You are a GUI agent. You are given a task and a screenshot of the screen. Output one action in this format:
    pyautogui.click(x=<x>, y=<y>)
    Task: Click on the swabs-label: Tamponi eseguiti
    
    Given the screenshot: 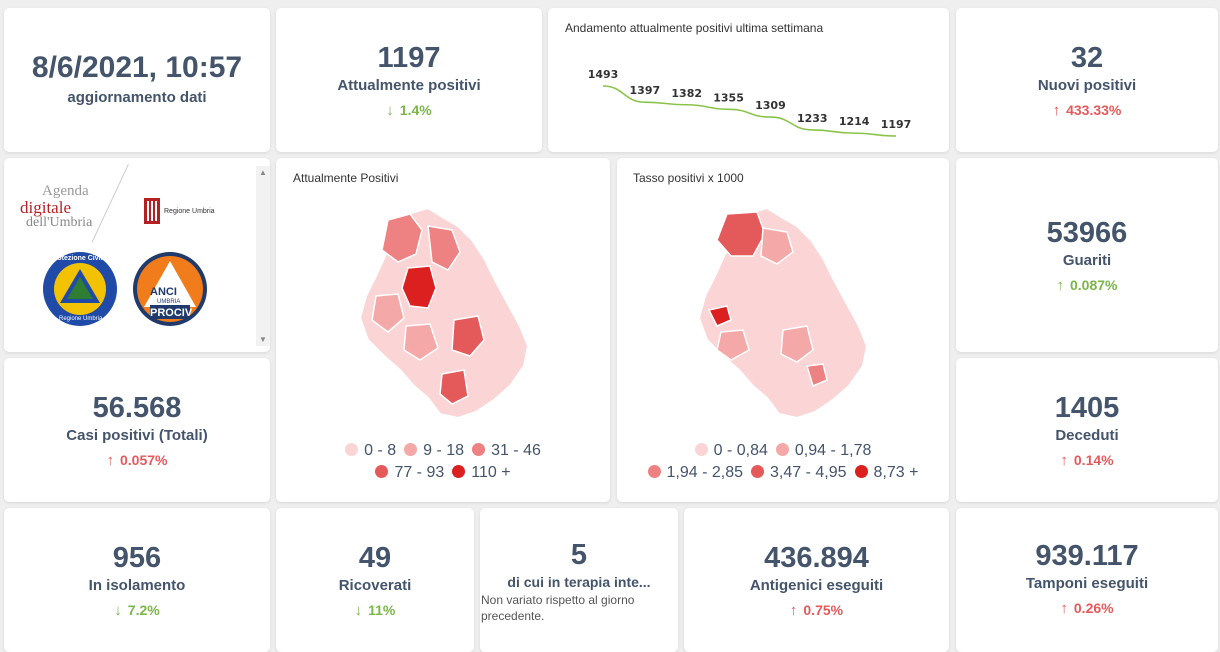 What is the action you would take?
    pyautogui.click(x=1087, y=583)
    